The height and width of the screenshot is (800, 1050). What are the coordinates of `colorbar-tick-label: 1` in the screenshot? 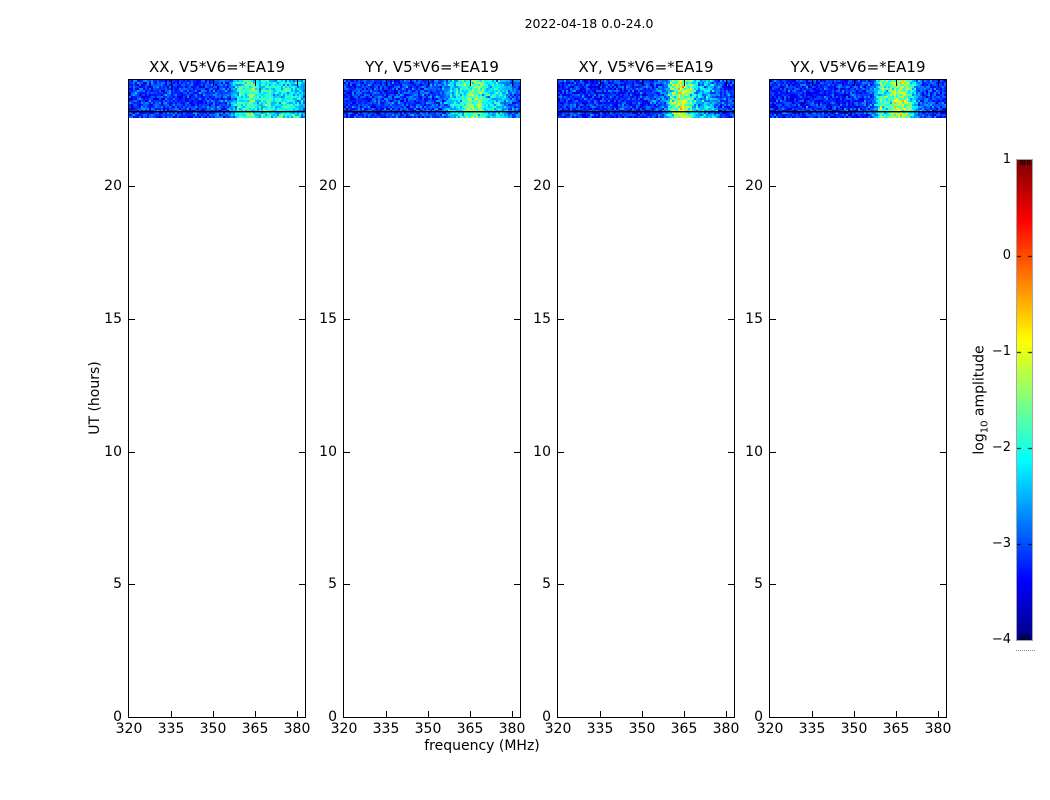 It's located at (1006, 159).